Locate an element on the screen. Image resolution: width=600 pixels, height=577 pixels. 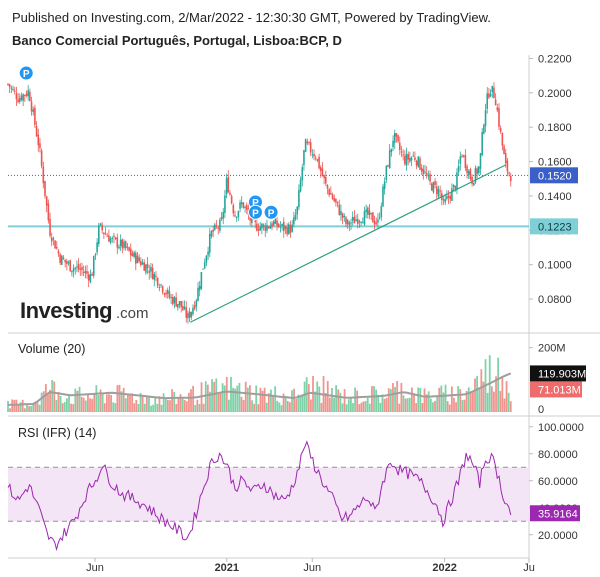
volume-tick-label: 200M is located at coordinates (552, 349).